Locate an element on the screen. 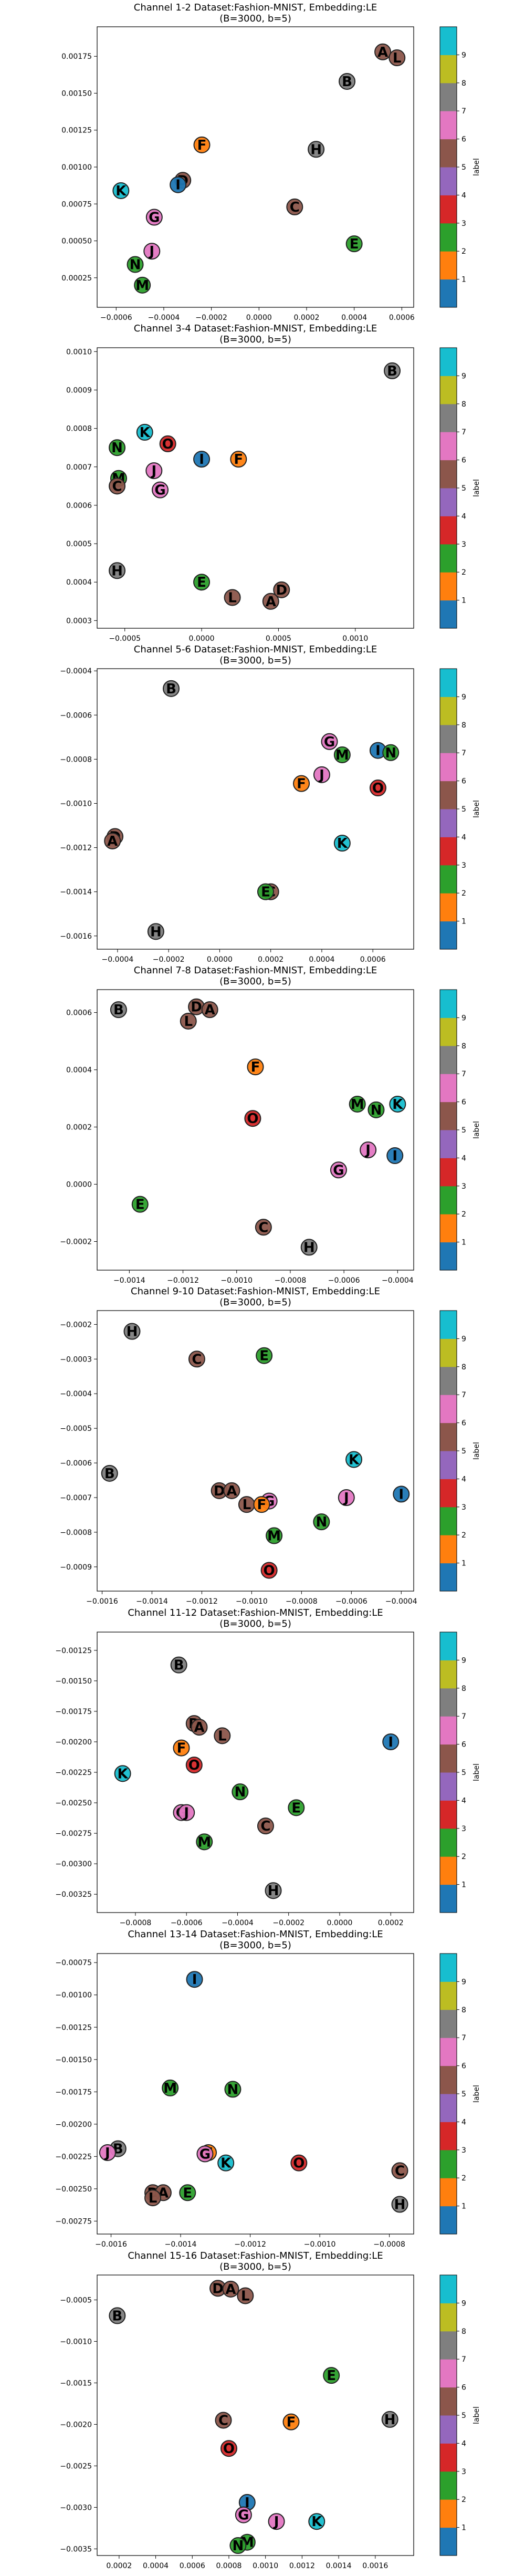 Image resolution: width=525 pixels, height=2576 pixels. x-tick-label: 0.0002 is located at coordinates (306, 318).